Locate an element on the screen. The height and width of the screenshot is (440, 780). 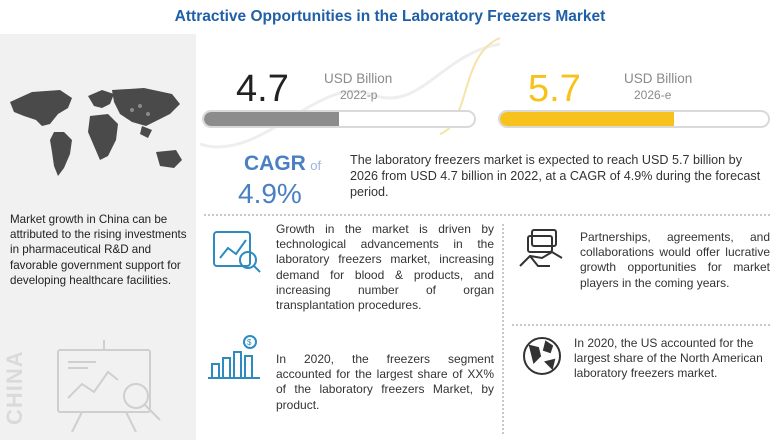
market-2022-value: 4.7 is located at coordinates (262, 89).